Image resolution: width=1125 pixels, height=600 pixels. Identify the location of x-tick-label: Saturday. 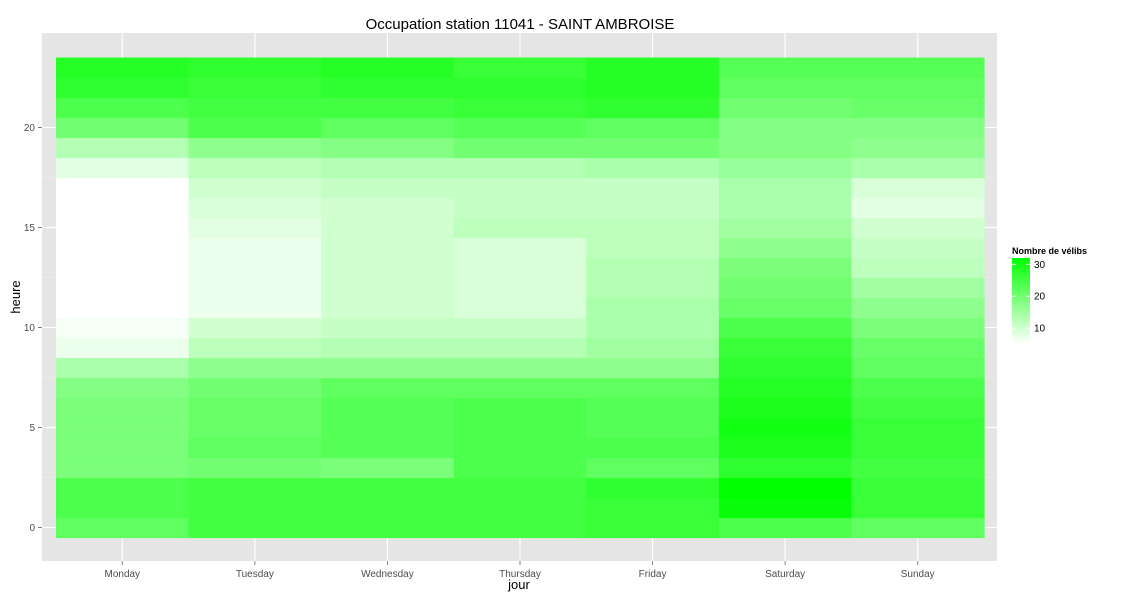
(785, 574).